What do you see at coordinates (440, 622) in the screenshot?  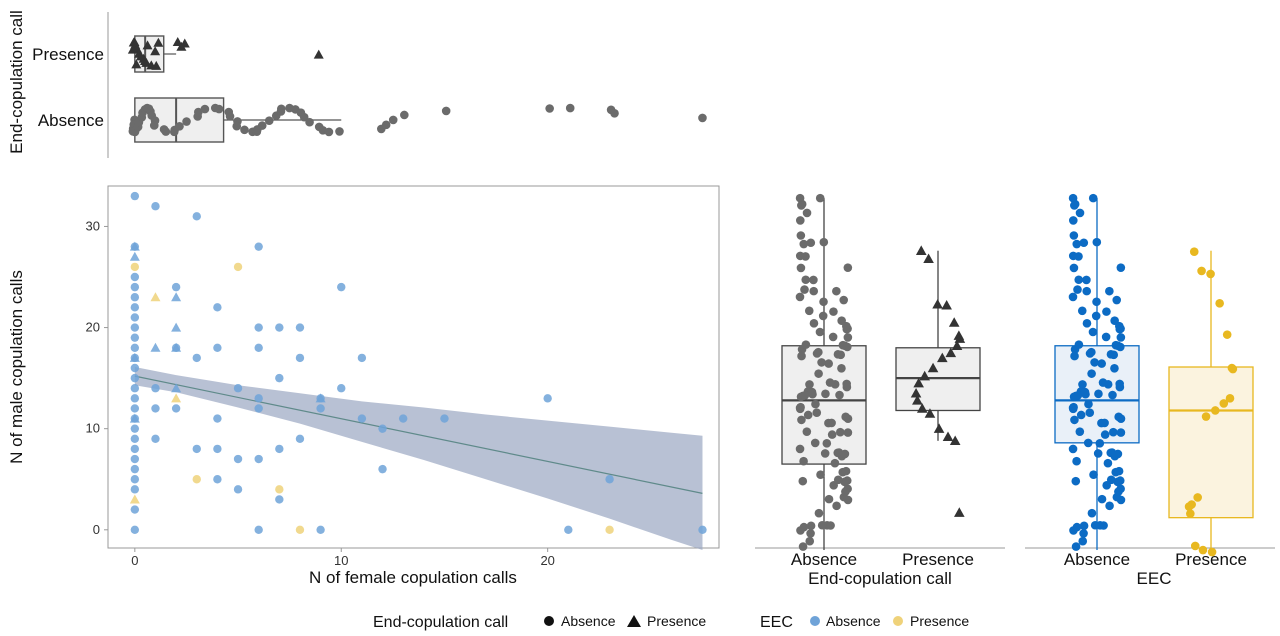 I see `legend-shape-title: End-copulation call` at bounding box center [440, 622].